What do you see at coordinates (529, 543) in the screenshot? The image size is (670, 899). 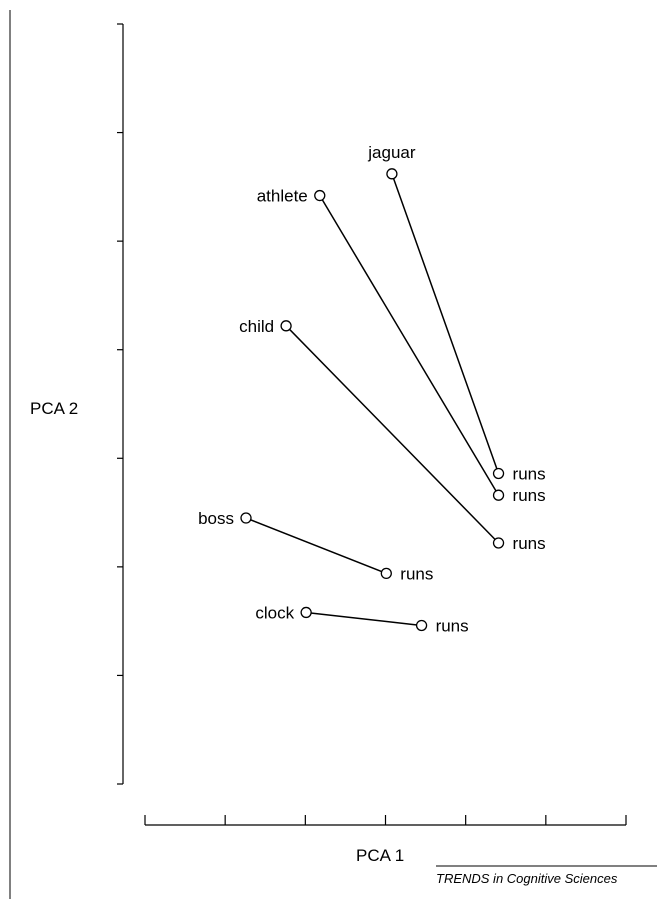 I see `label-runs-child: runs` at bounding box center [529, 543].